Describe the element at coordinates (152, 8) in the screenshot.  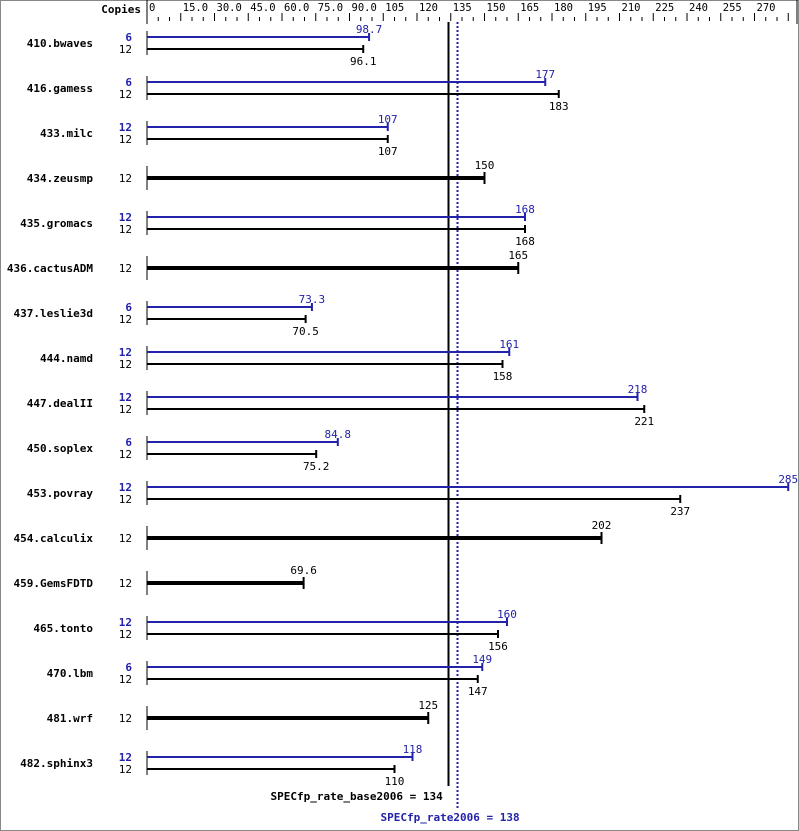
I see `tick-label: 0` at that location.